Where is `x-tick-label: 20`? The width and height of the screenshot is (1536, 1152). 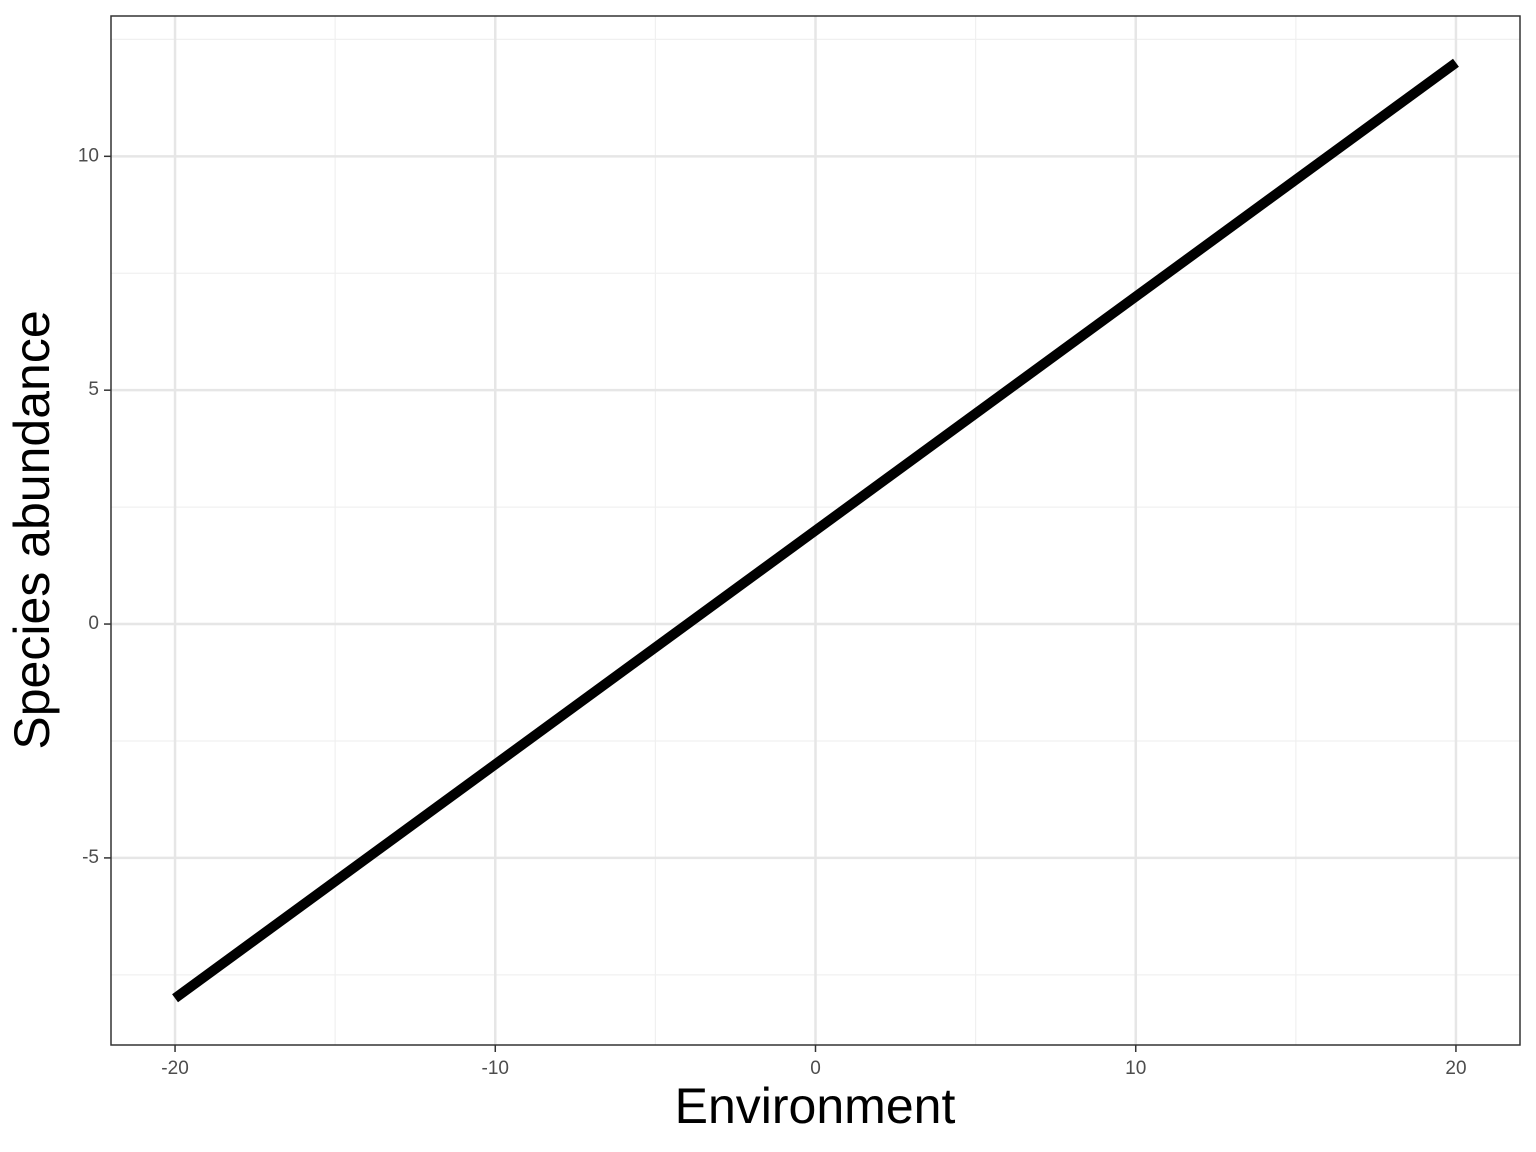
x-tick-label: 20 is located at coordinates (1455, 1068).